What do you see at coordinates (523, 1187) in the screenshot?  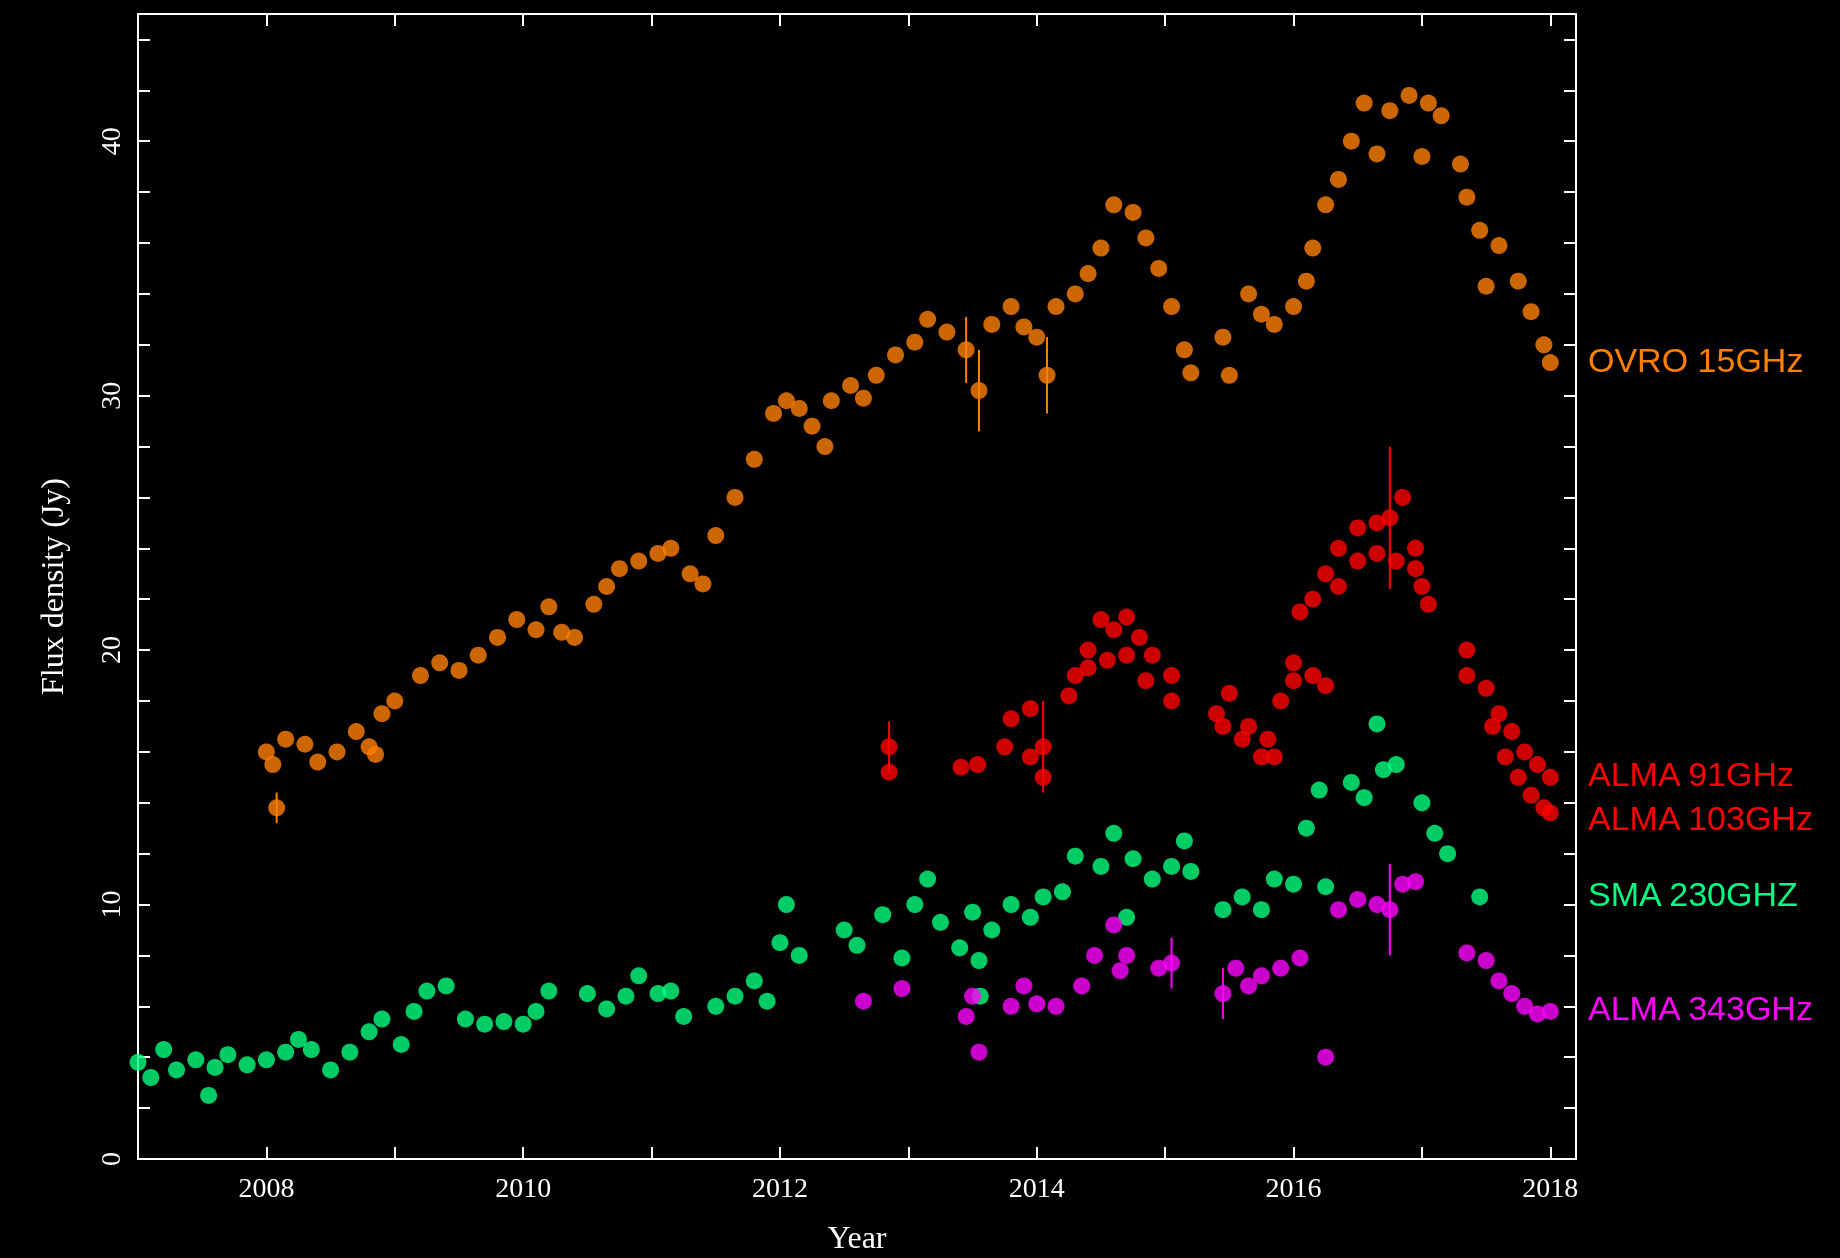 I see `x-tick-label: 2010` at bounding box center [523, 1187].